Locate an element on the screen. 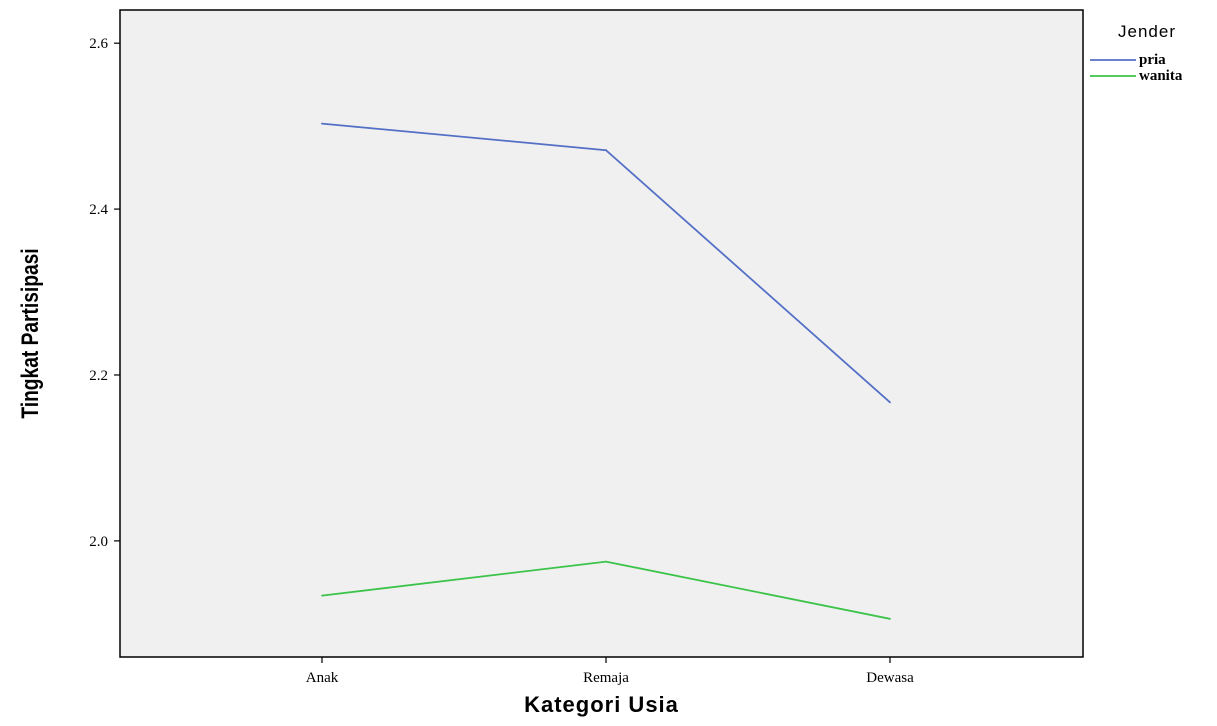 This screenshot has height=726, width=1217. y-axis-title: Tingkat Partisipasi is located at coordinates (30, 333).